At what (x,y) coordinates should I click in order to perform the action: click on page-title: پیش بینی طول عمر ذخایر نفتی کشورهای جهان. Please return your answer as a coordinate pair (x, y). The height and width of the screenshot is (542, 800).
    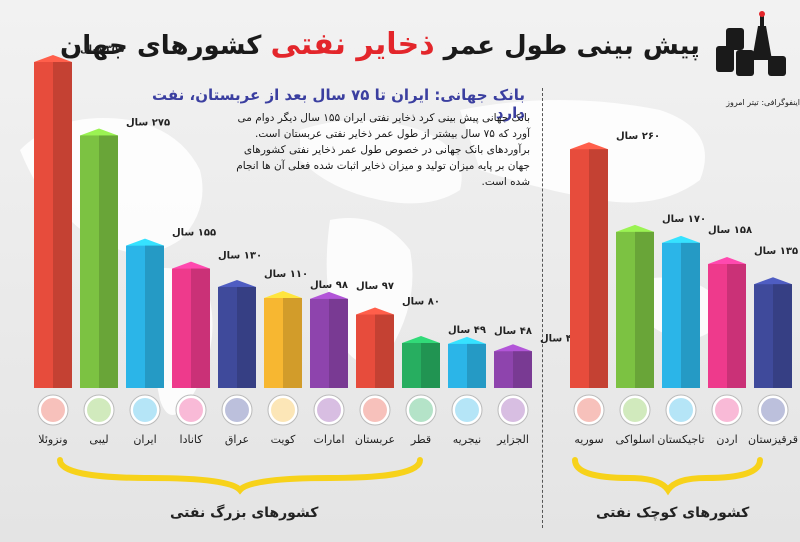
    Looking at the image, I should click on (380, 45).